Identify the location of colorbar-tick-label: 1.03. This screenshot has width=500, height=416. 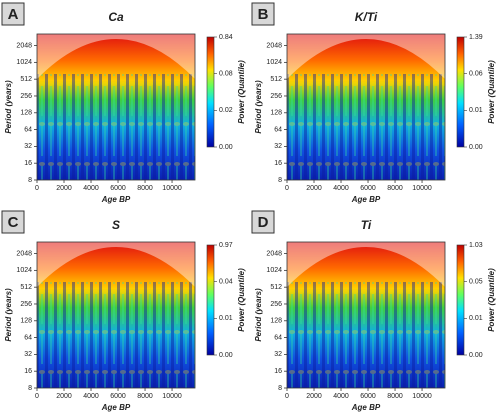
(476, 245).